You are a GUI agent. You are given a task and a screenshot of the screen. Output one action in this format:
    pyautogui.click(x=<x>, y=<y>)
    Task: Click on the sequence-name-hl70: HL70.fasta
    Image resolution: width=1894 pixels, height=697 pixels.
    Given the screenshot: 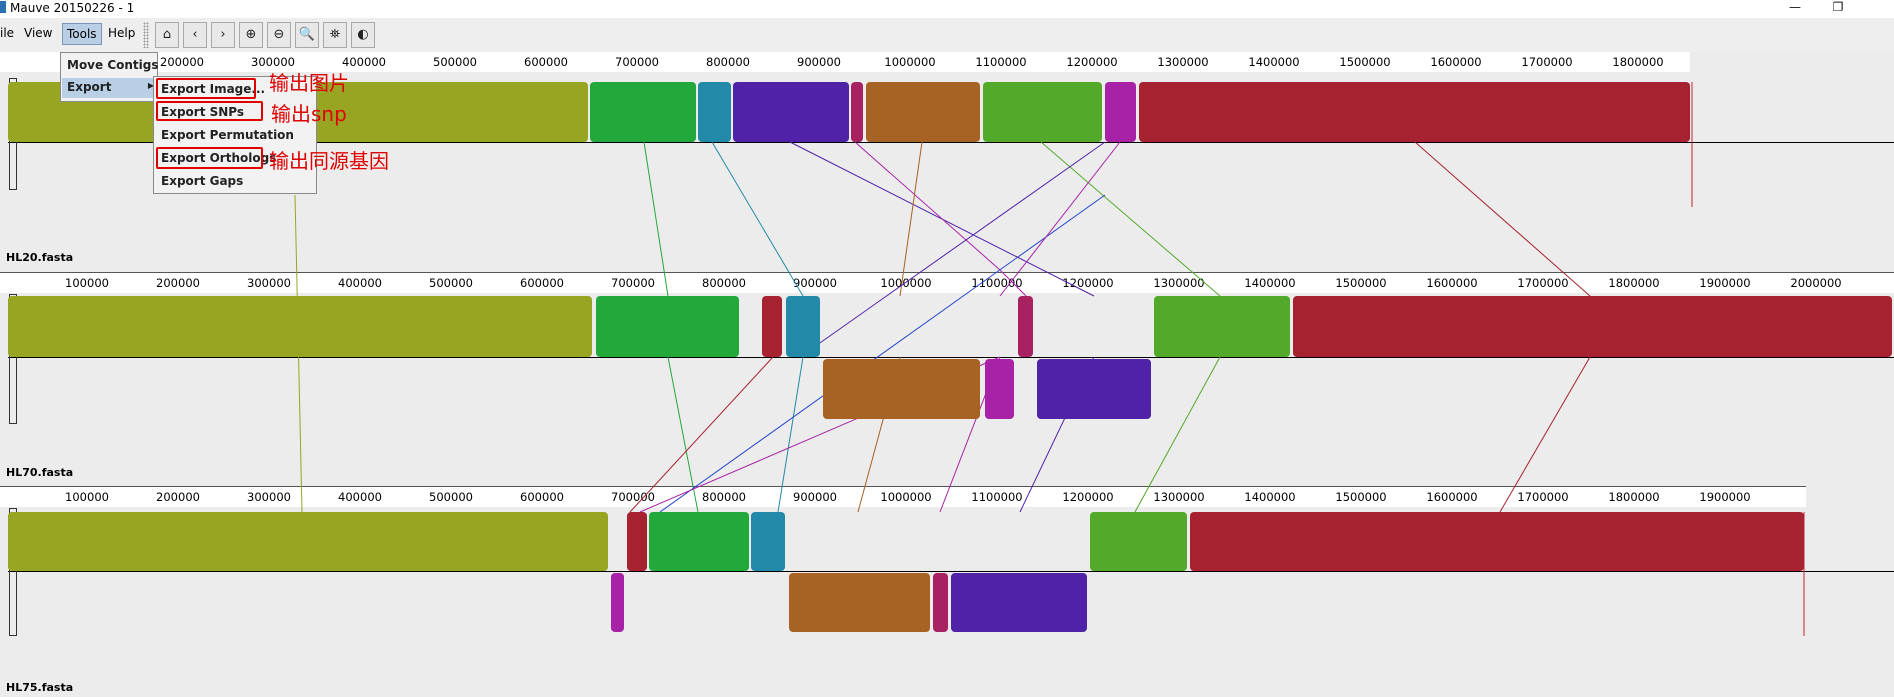 What is the action you would take?
    pyautogui.click(x=40, y=472)
    